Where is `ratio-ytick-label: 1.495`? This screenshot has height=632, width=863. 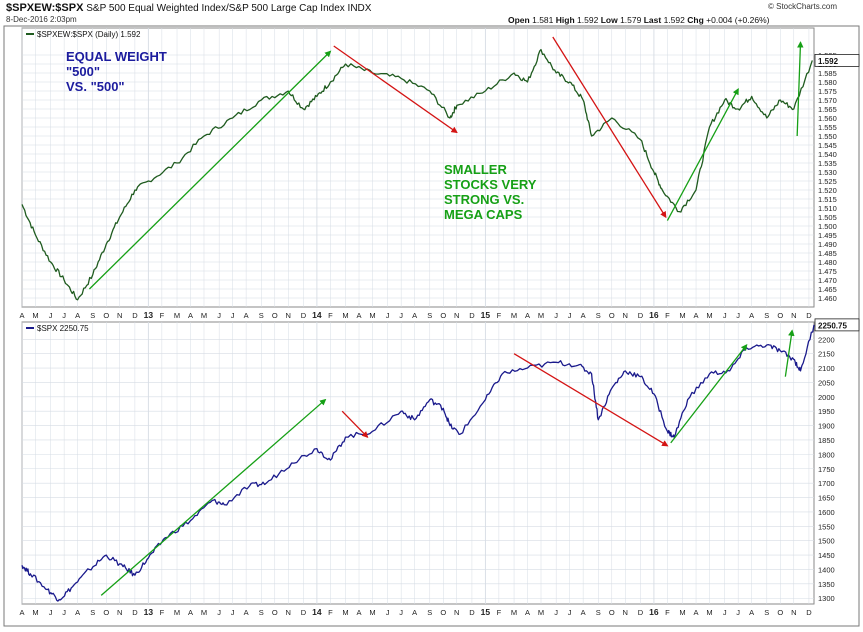
ratio-ytick-label: 1.495 is located at coordinates (827, 235).